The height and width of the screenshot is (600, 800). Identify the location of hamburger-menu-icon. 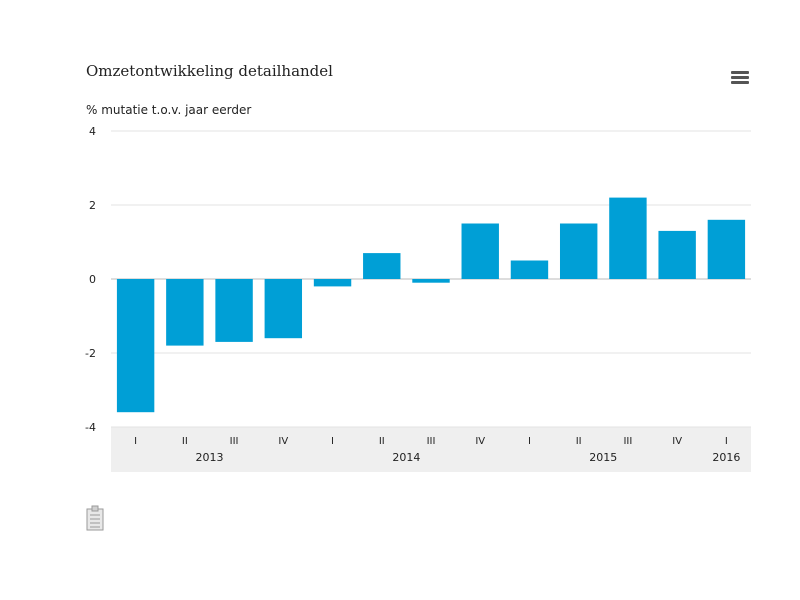
(740, 78).